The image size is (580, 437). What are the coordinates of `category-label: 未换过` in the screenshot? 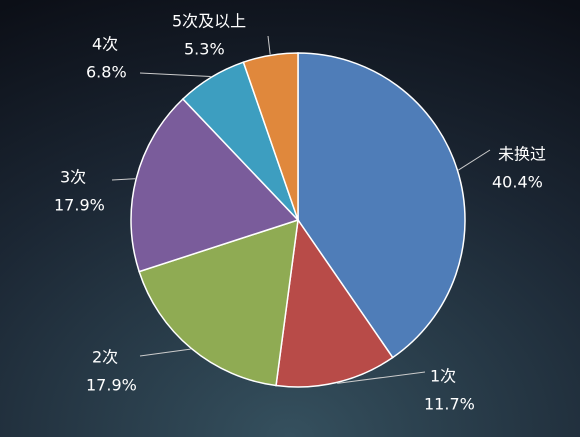 It's located at (522, 154).